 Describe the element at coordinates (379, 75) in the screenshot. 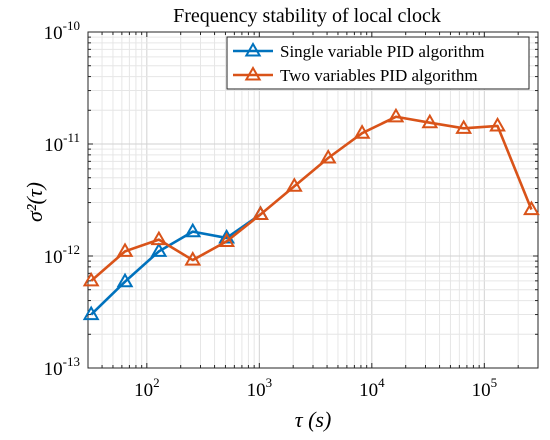

I see `legend-label: Two variables PID algorithm` at that location.